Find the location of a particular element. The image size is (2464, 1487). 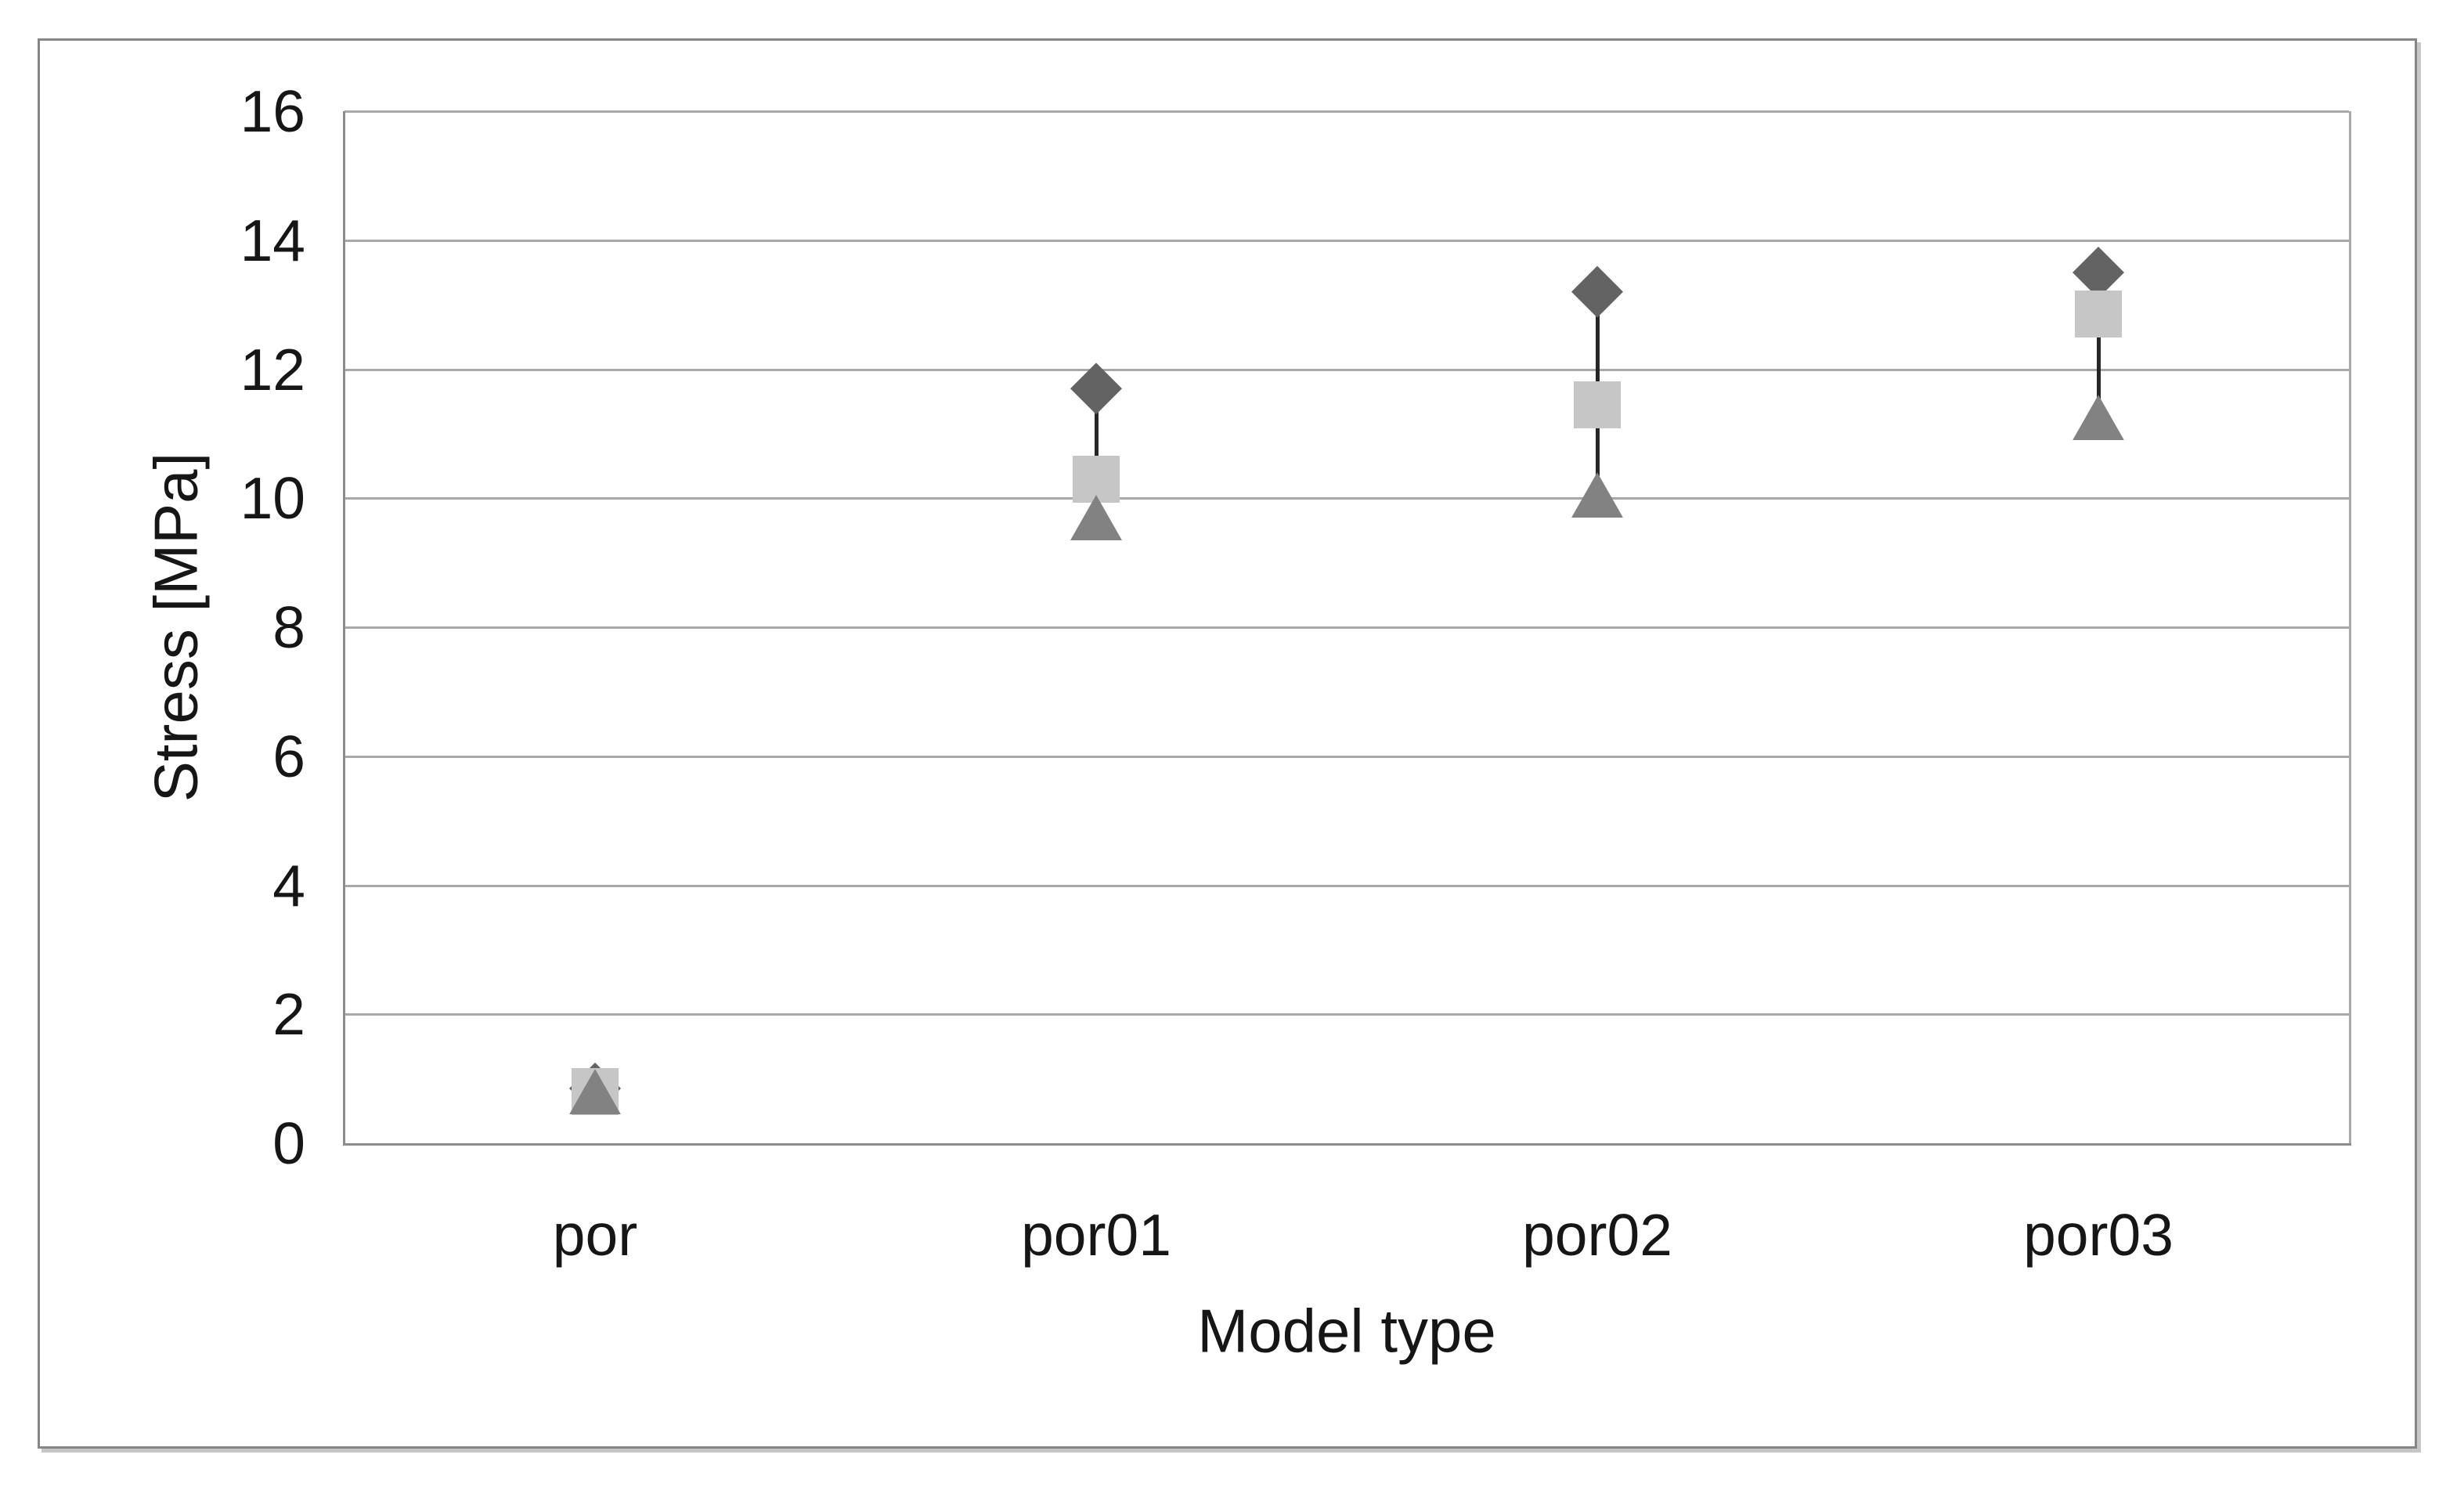

high-low-line-por01 is located at coordinates (1096, 453).